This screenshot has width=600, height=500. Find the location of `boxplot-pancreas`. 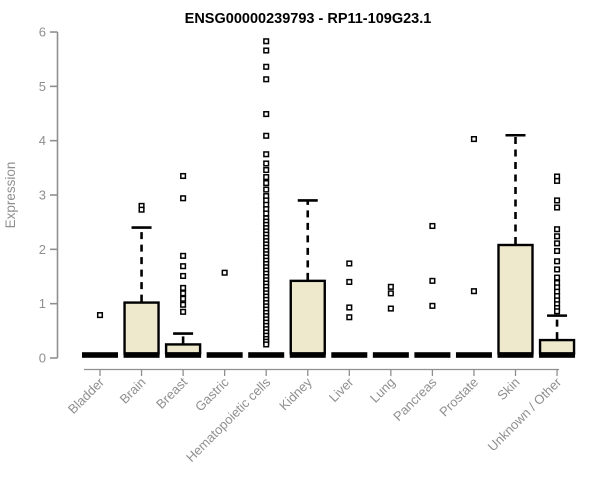

boxplot-pancreas is located at coordinates (432, 290).